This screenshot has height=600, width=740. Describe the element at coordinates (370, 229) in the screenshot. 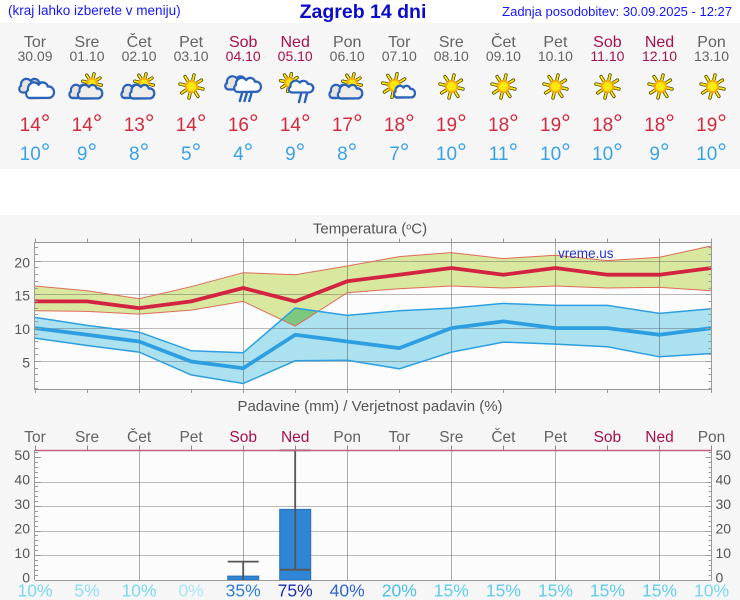

I see `svg-text: Temperatura (oC)` at that location.